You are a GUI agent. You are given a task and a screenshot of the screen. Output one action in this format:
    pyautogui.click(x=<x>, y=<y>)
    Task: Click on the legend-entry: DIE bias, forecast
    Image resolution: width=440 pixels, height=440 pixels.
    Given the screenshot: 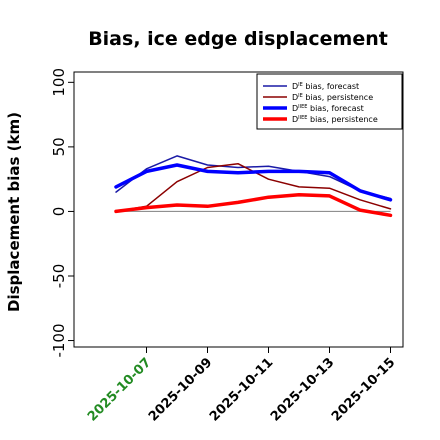 What is the action you would take?
    pyautogui.click(x=325, y=86)
    